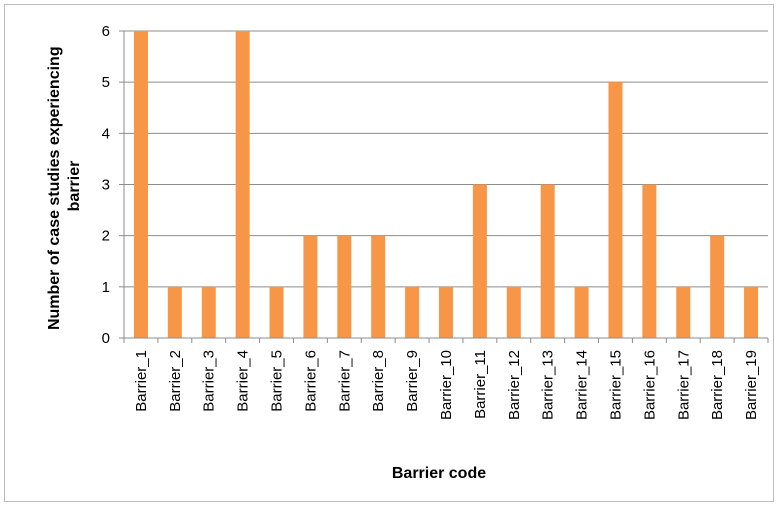 This screenshot has height=506, width=779. Describe the element at coordinates (439, 473) in the screenshot. I see `x-axis-title: Barrier code` at that location.